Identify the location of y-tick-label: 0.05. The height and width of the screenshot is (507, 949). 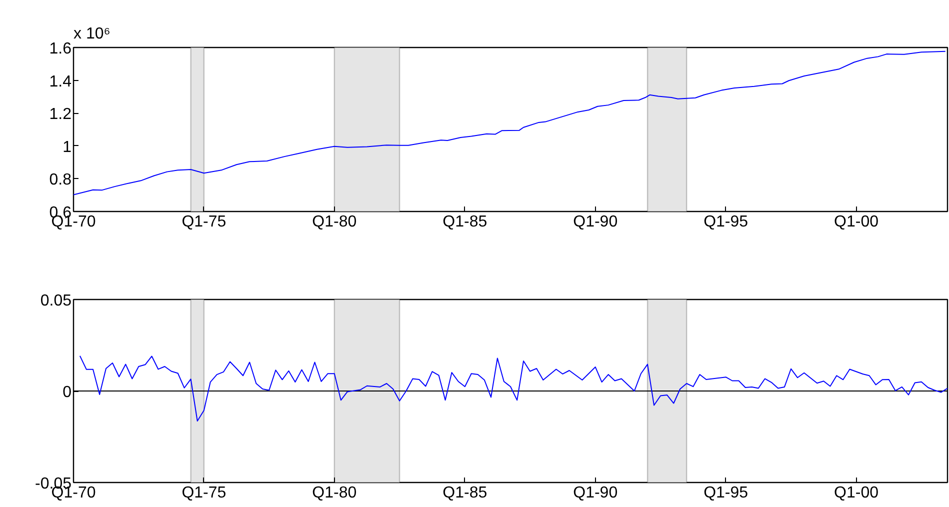
(56, 301).